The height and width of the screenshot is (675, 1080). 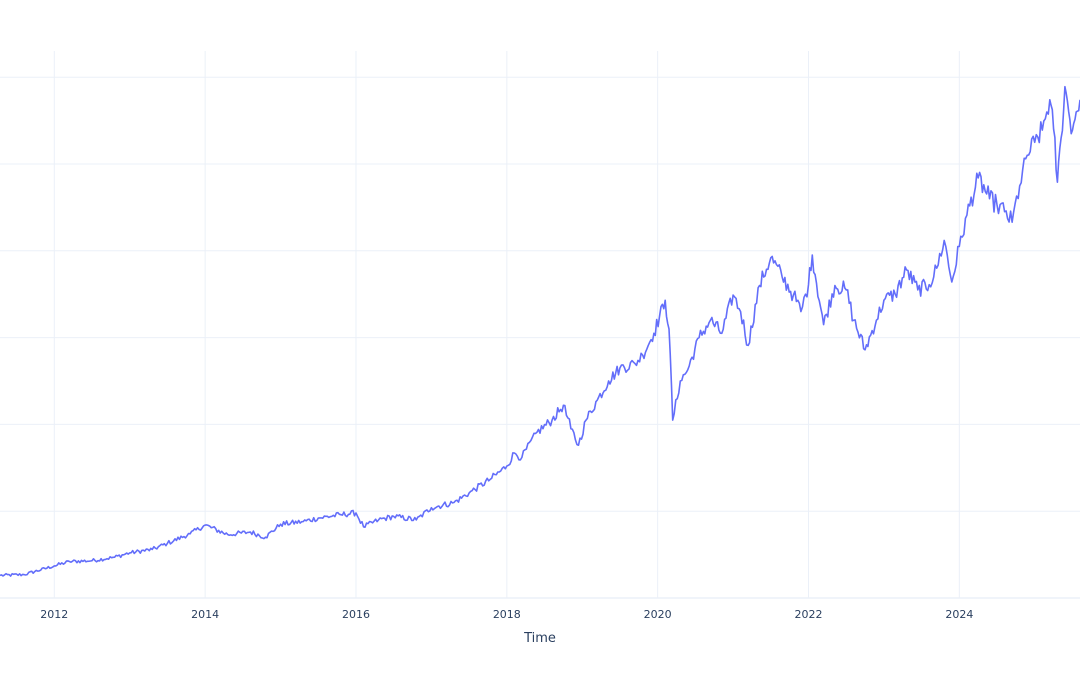 What do you see at coordinates (356, 614) in the screenshot?
I see `x-tick-label: 2016` at bounding box center [356, 614].